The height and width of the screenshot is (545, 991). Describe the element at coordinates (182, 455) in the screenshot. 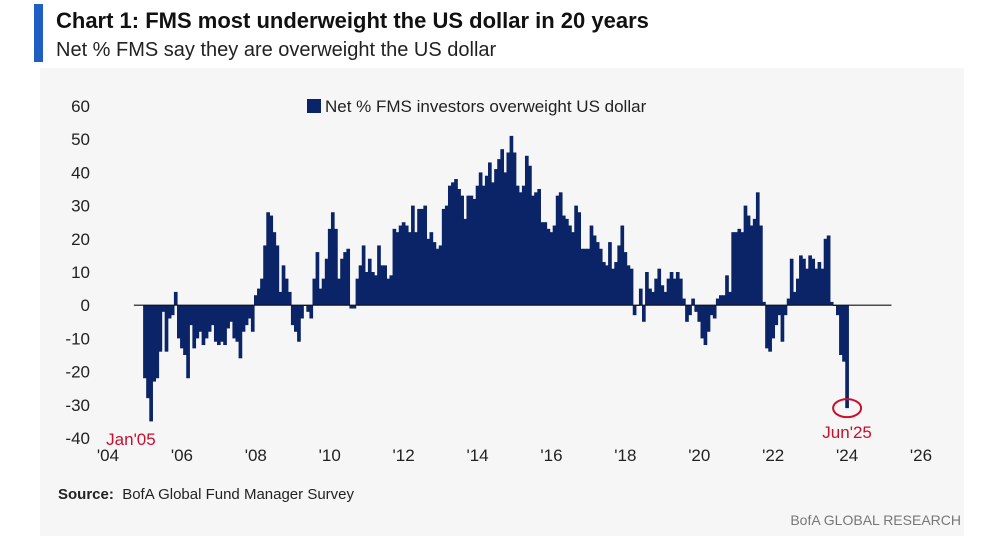

I see `x-tick-label: '06` at that location.